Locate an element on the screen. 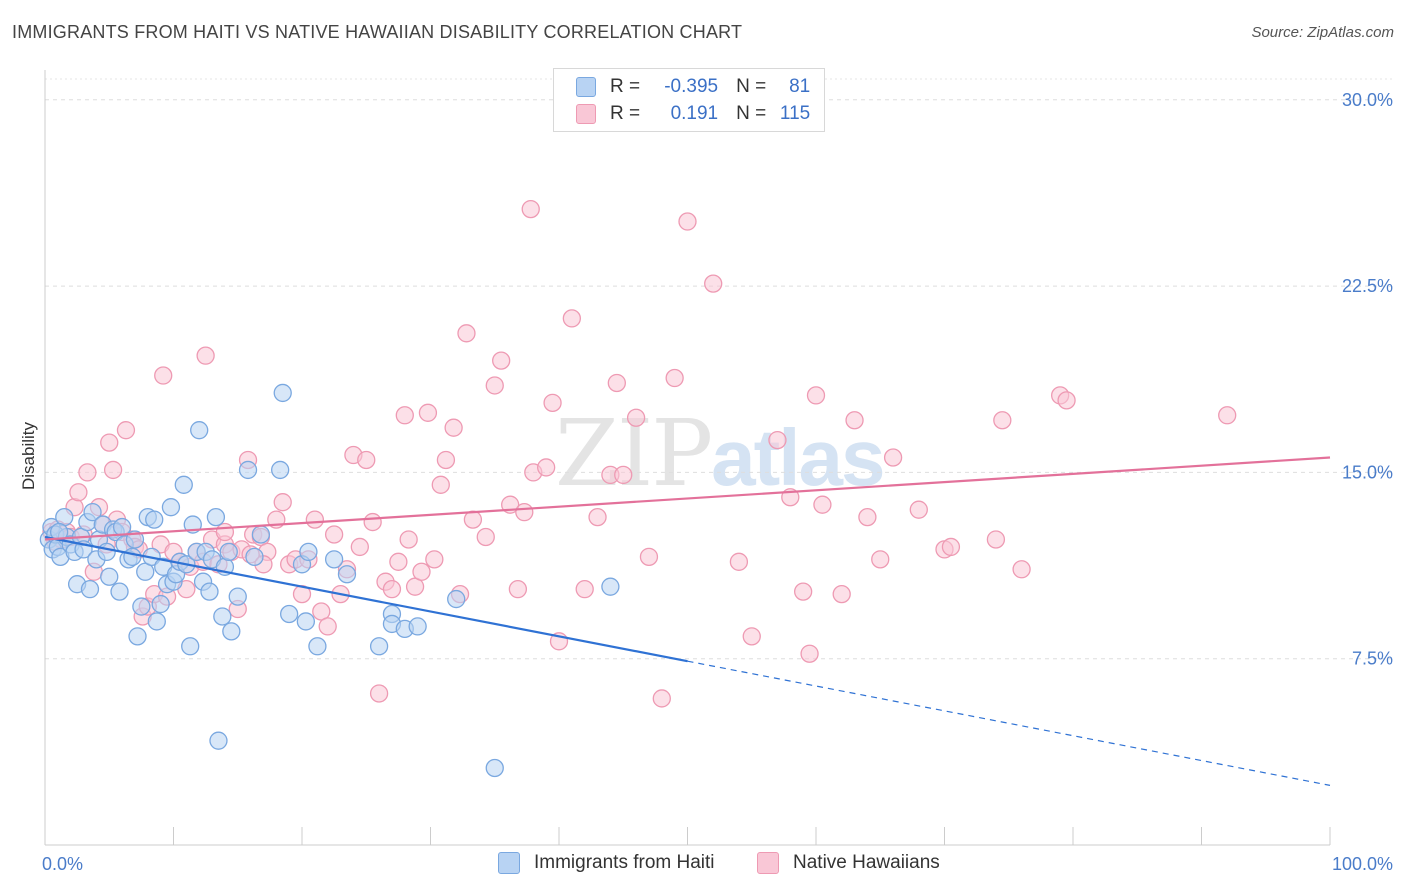  bottom-legend-label-hawaiians: Native Hawaiians is located at coordinates (866, 862).